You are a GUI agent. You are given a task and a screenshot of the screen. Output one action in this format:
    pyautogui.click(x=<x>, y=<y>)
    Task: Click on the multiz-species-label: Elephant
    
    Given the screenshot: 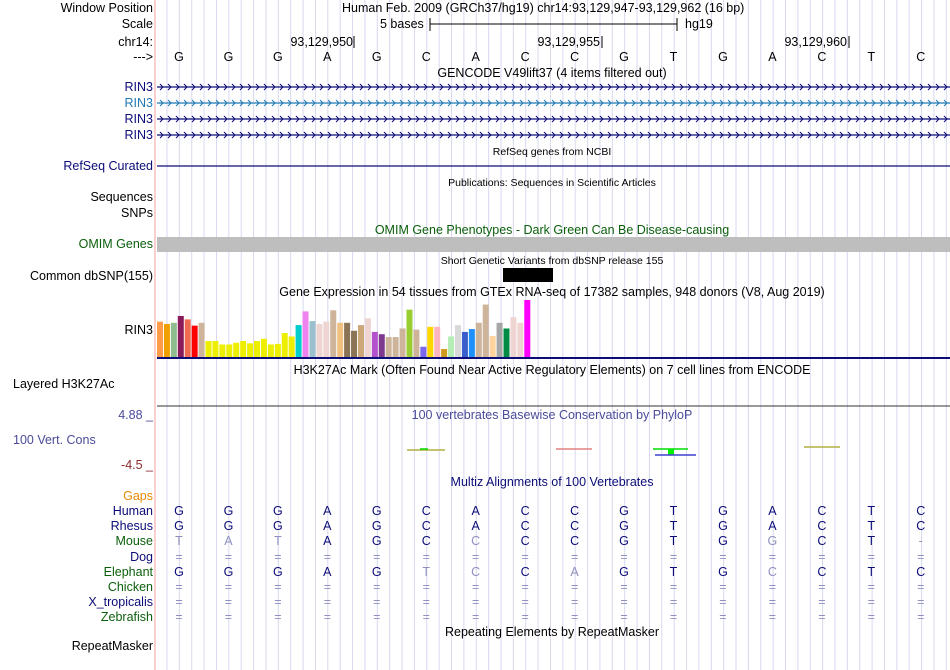 What is the action you would take?
    pyautogui.click(x=128, y=571)
    